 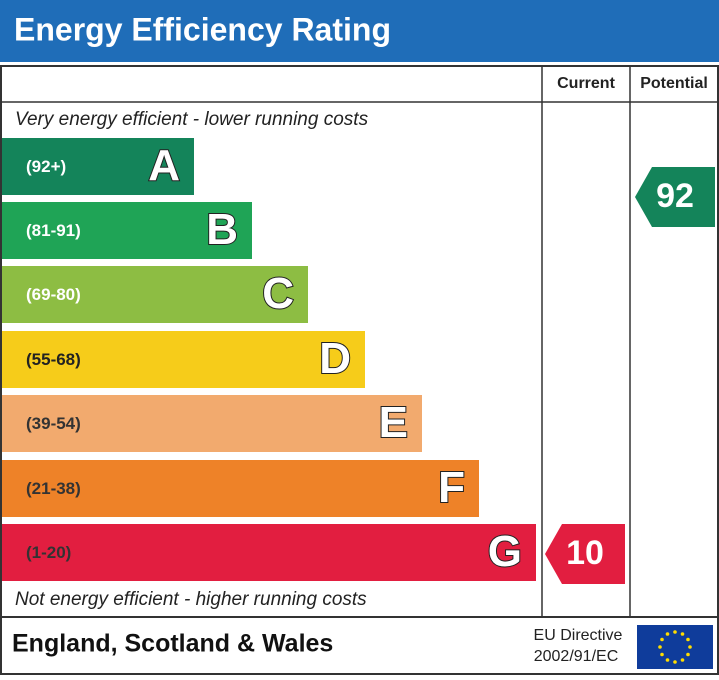 What do you see at coordinates (335, 358) in the screenshot?
I see `band-letter: D` at bounding box center [335, 358].